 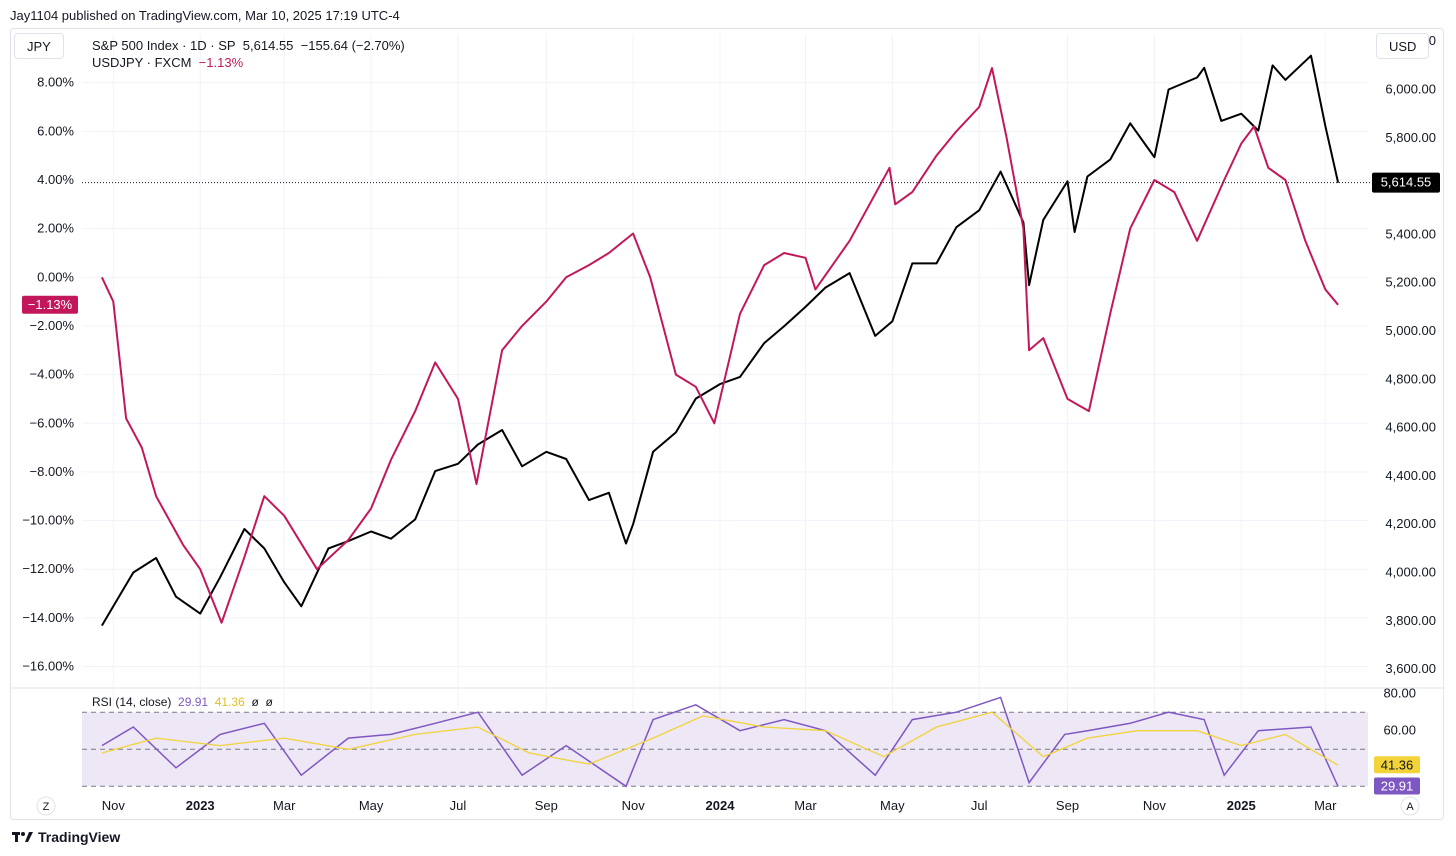 I want to click on legend-spx-name: S&P 500 Index · 1D · SP, so click(x=164, y=45).